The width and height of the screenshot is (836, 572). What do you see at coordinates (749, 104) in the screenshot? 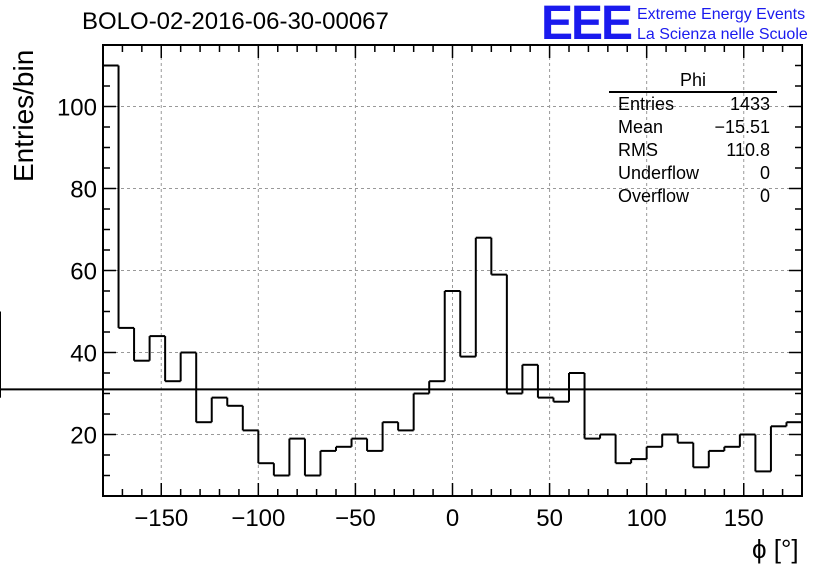
I see `stats-value: 1433` at bounding box center [749, 104].